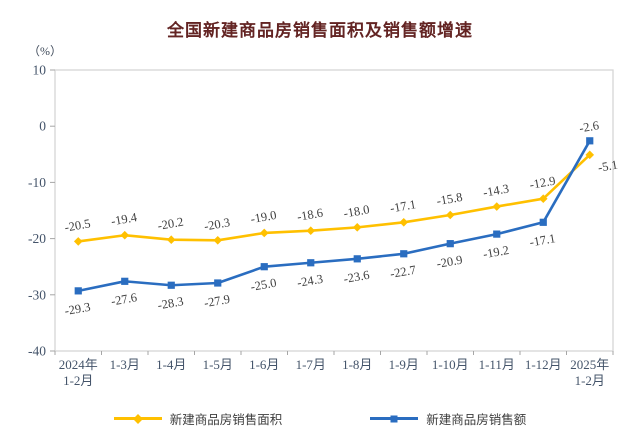 Image resolution: width=640 pixels, height=446 pixels. I want to click on data-label: -27.9, so click(217, 301).